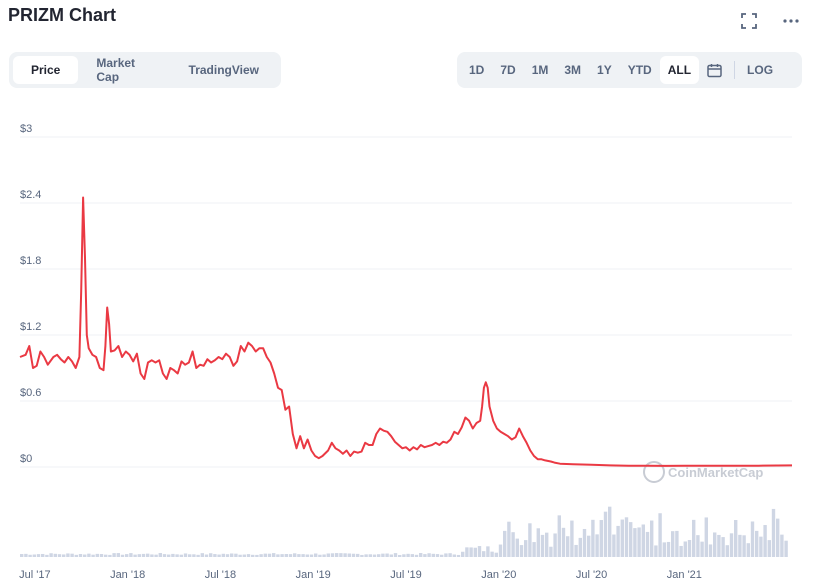  What do you see at coordinates (127, 575) in the screenshot?
I see `x-tick-label: Jan '18` at bounding box center [127, 575].